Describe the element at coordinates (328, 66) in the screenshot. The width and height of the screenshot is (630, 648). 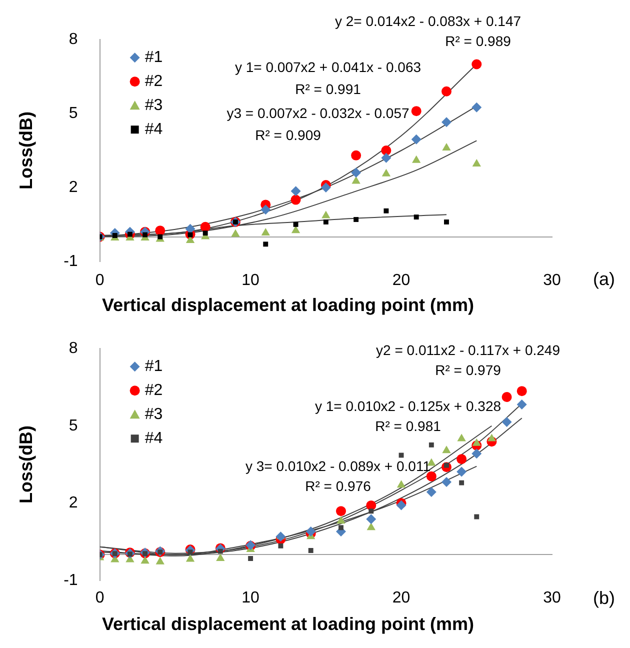
I see `annotation: y 1= 0.007x2 + 0.041x - 0.063` at that location.